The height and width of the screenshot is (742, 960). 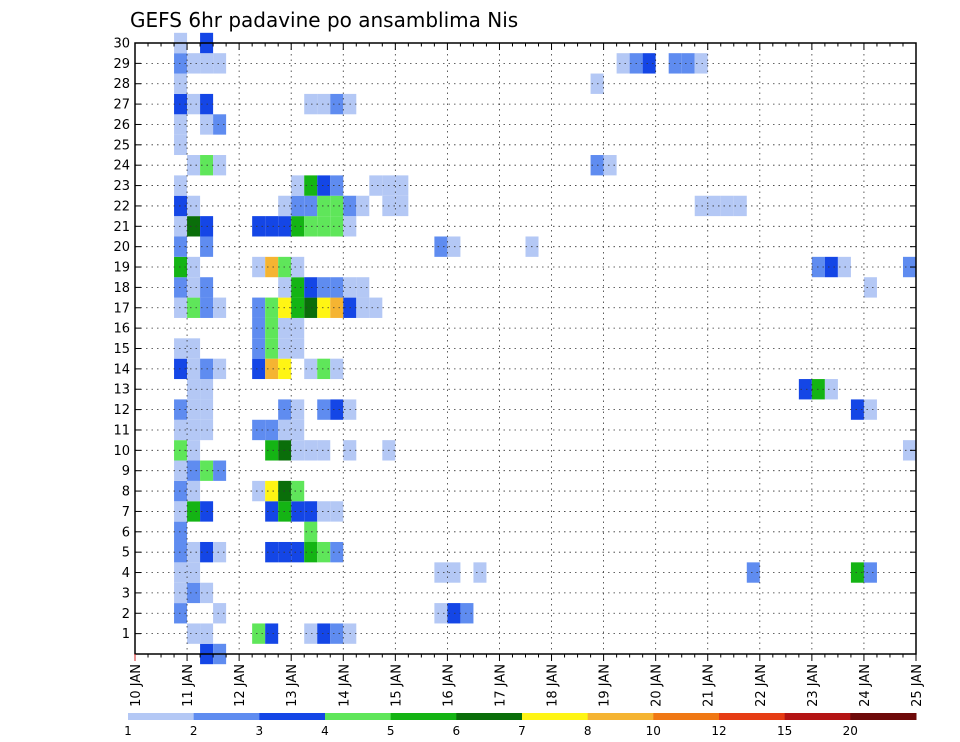 I want to click on y-tick-label: 18, so click(x=121, y=288).